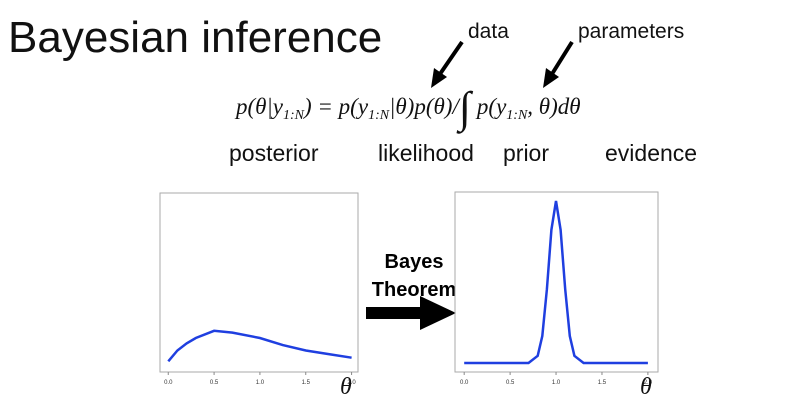  What do you see at coordinates (426, 153) in the screenshot?
I see `formula-label: likelihood` at bounding box center [426, 153].